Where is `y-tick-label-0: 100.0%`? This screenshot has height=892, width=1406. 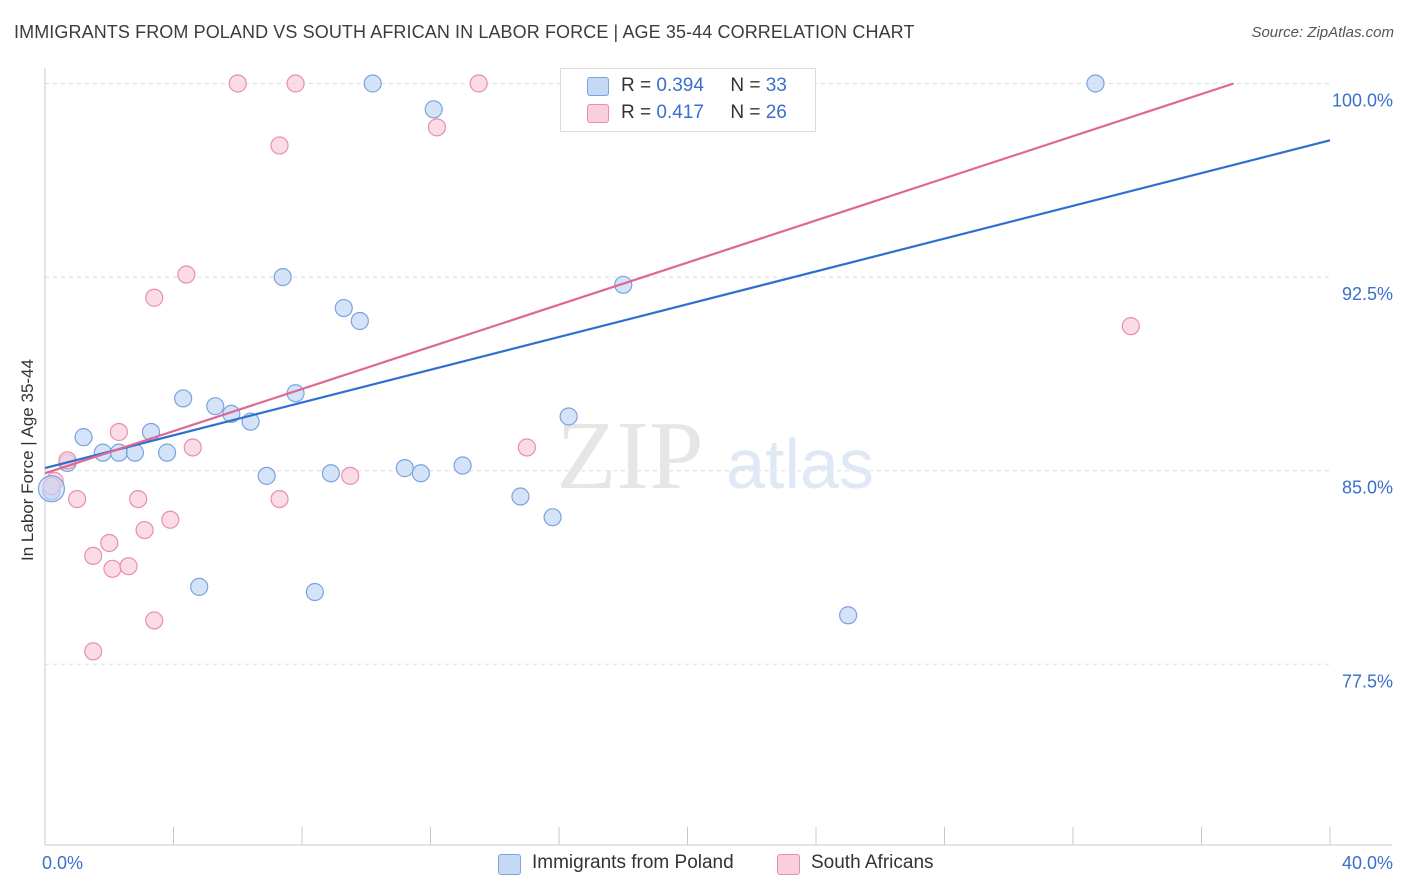 y-tick-label-0: 100.0% is located at coordinates (1362, 100).